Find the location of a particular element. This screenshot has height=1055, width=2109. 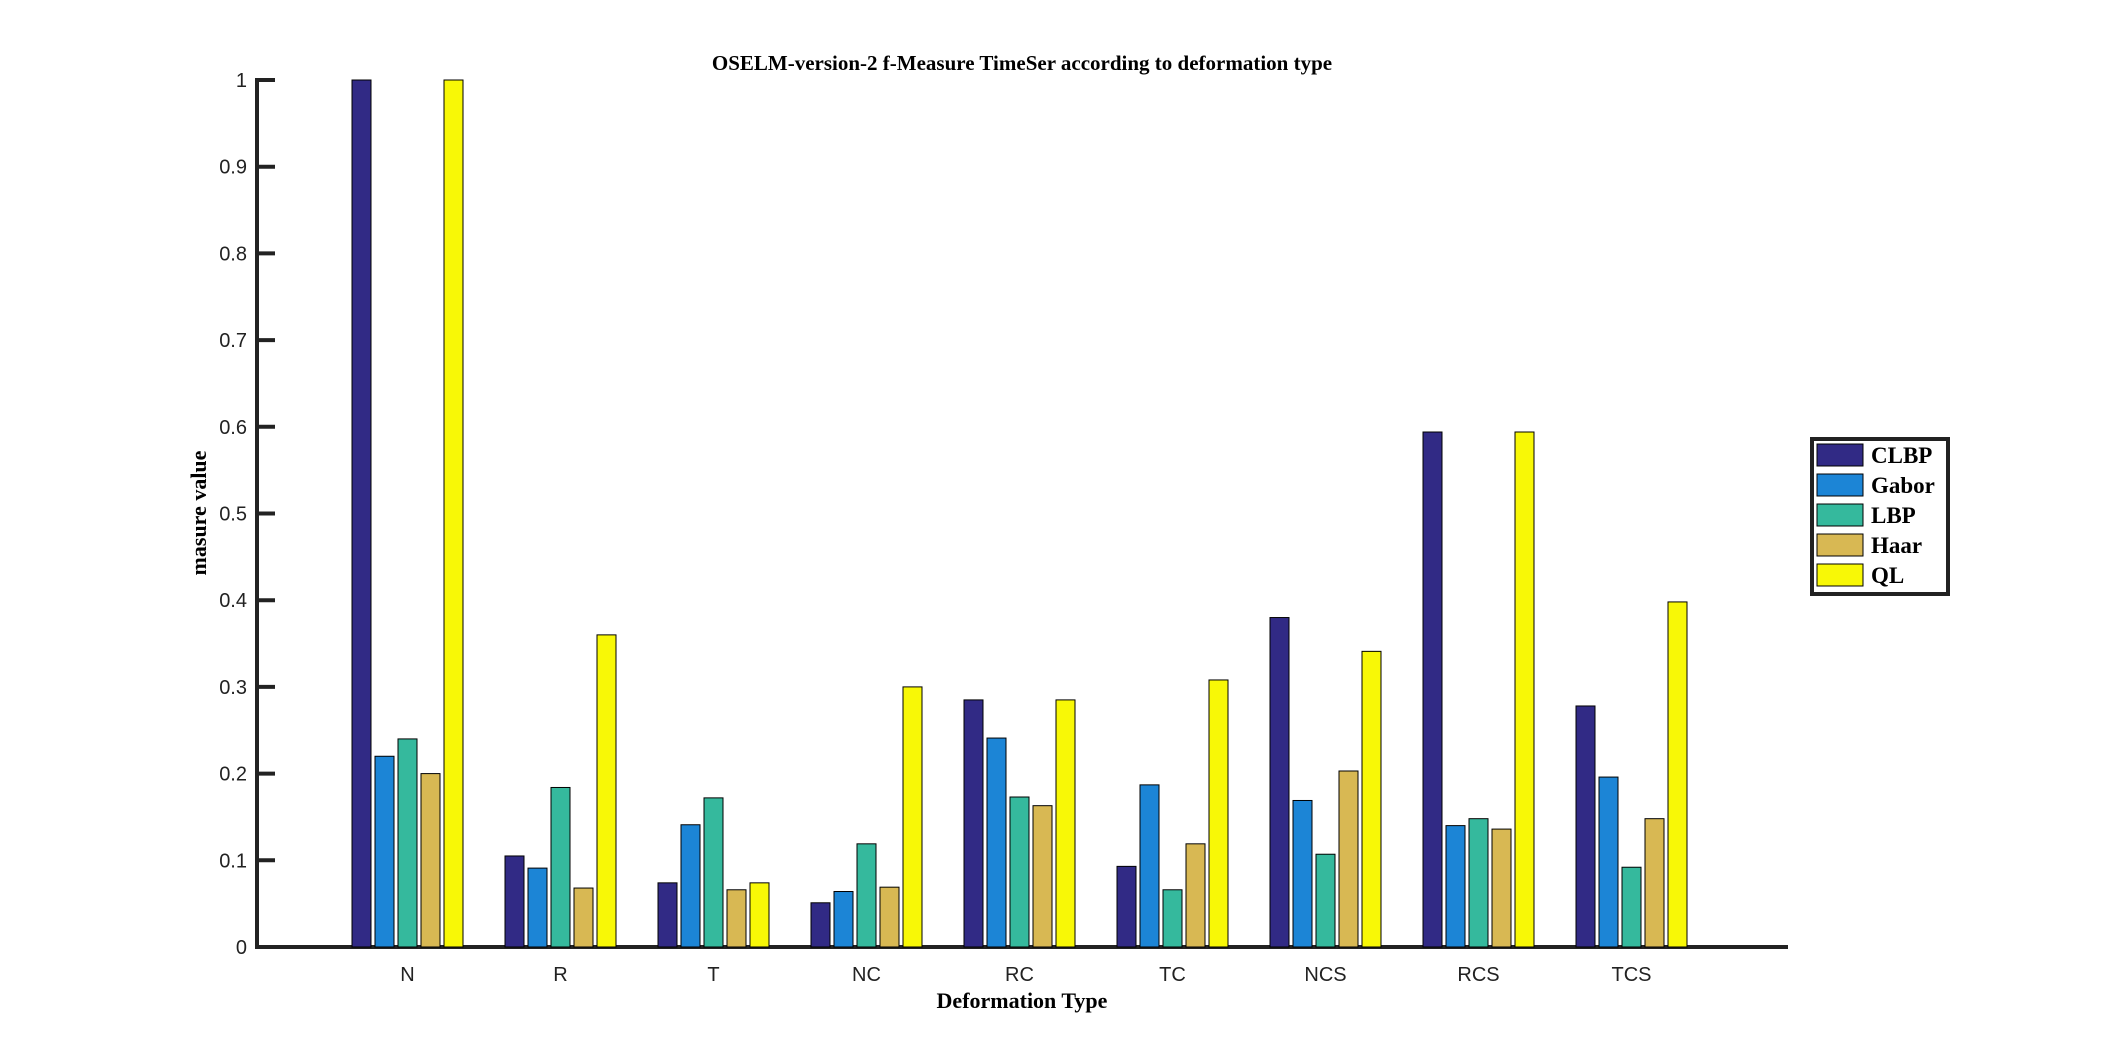

x-tick-label: RC is located at coordinates (1019, 975).